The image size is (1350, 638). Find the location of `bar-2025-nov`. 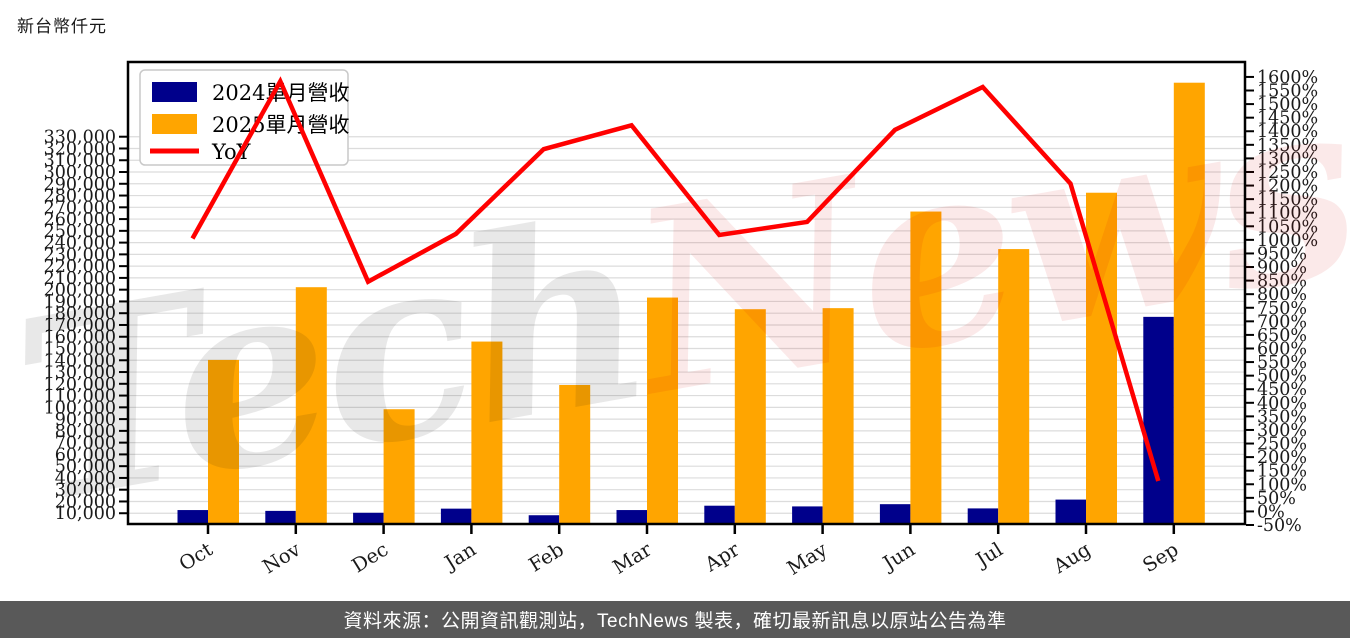

bar-2025-nov is located at coordinates (311, 405).